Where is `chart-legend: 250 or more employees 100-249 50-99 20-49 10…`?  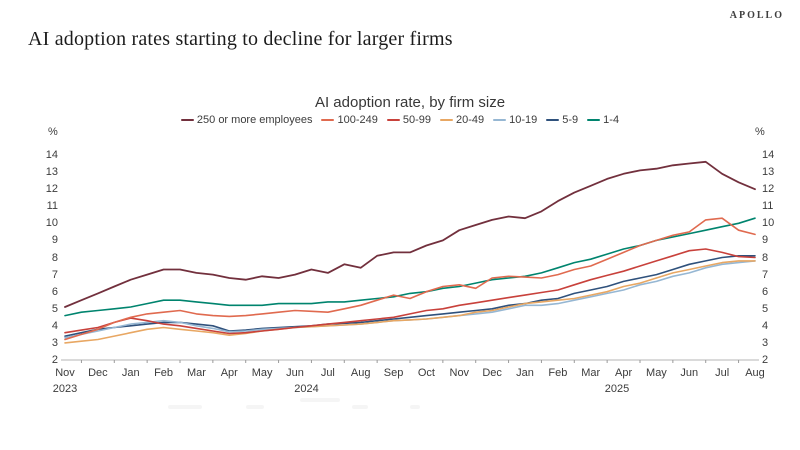
chart-legend: 250 or more employees 100-249 50-99 20-49 10… is located at coordinates (400, 120).